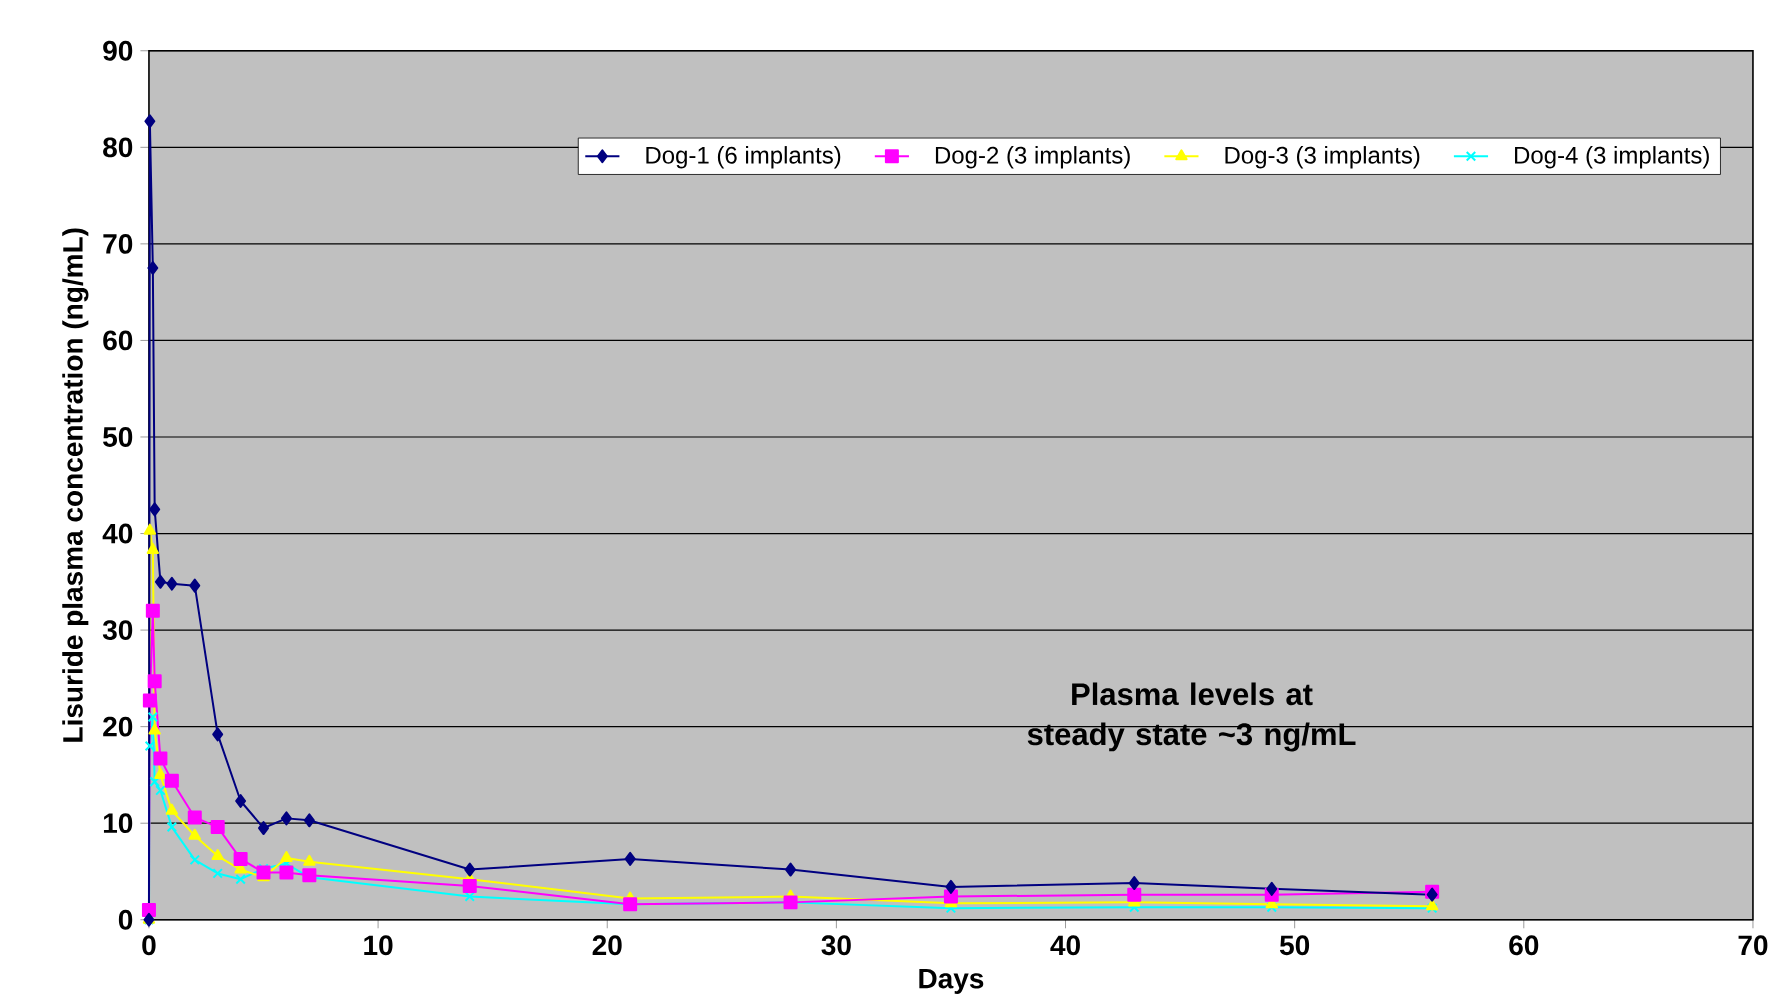 Image resolution: width=1775 pixels, height=997 pixels. What do you see at coordinates (836, 945) in the screenshot?
I see `x-tick-label: 30` at bounding box center [836, 945].